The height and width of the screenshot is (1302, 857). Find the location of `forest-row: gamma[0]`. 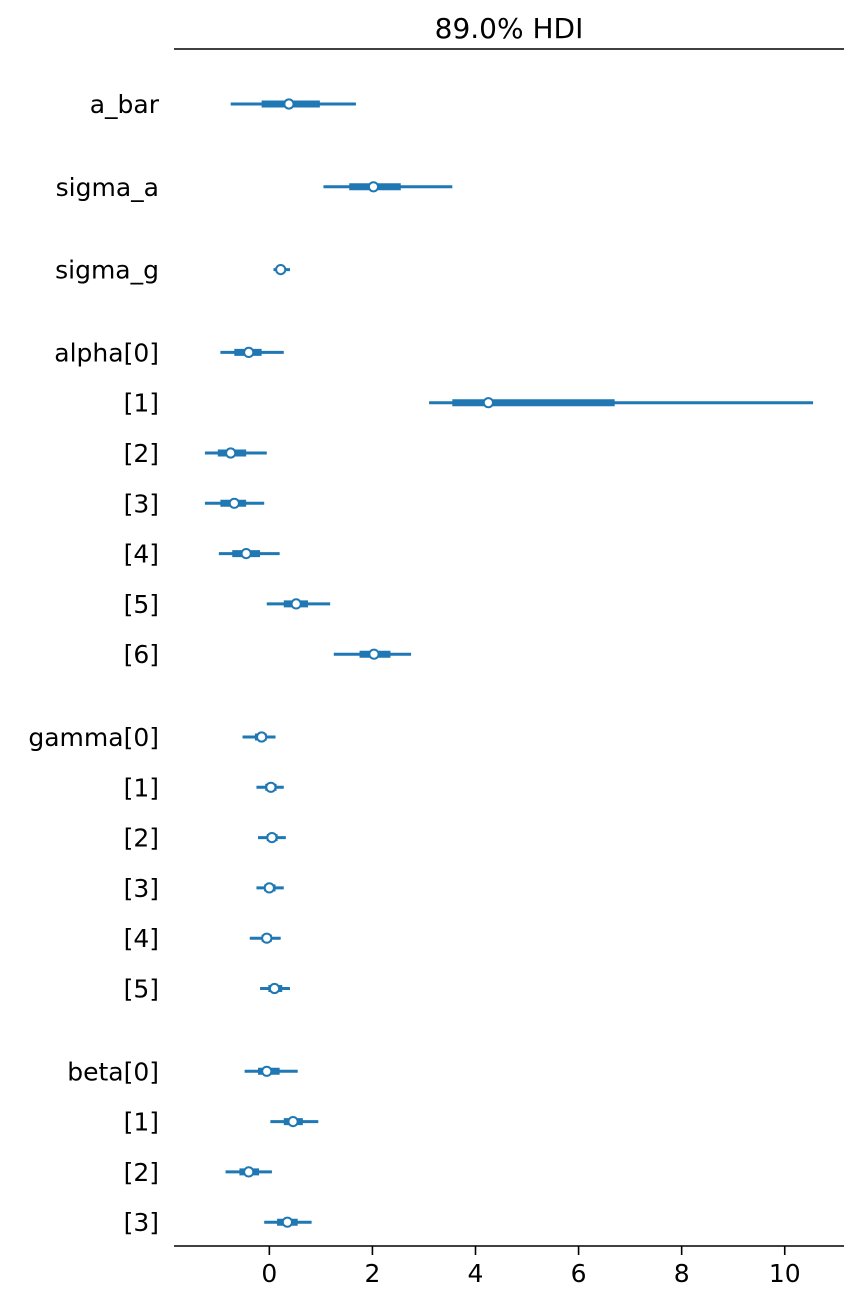

forest-row: gamma[0] is located at coordinates (152, 737).